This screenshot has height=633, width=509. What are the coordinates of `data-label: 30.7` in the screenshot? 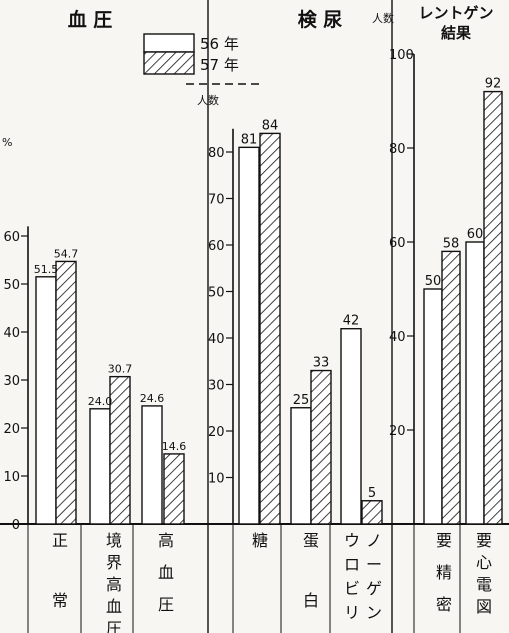 It's located at (120, 369).